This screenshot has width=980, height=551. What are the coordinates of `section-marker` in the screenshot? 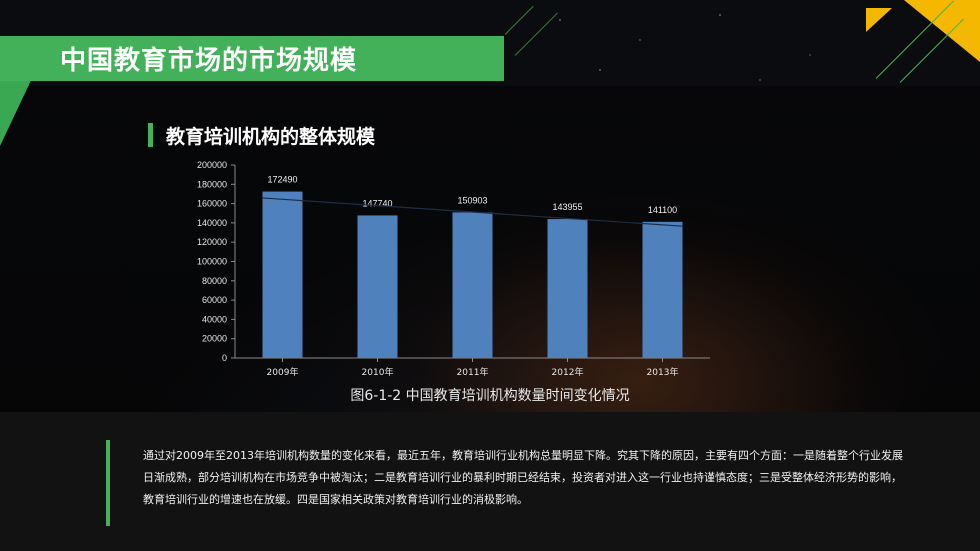 It's located at (150, 135).